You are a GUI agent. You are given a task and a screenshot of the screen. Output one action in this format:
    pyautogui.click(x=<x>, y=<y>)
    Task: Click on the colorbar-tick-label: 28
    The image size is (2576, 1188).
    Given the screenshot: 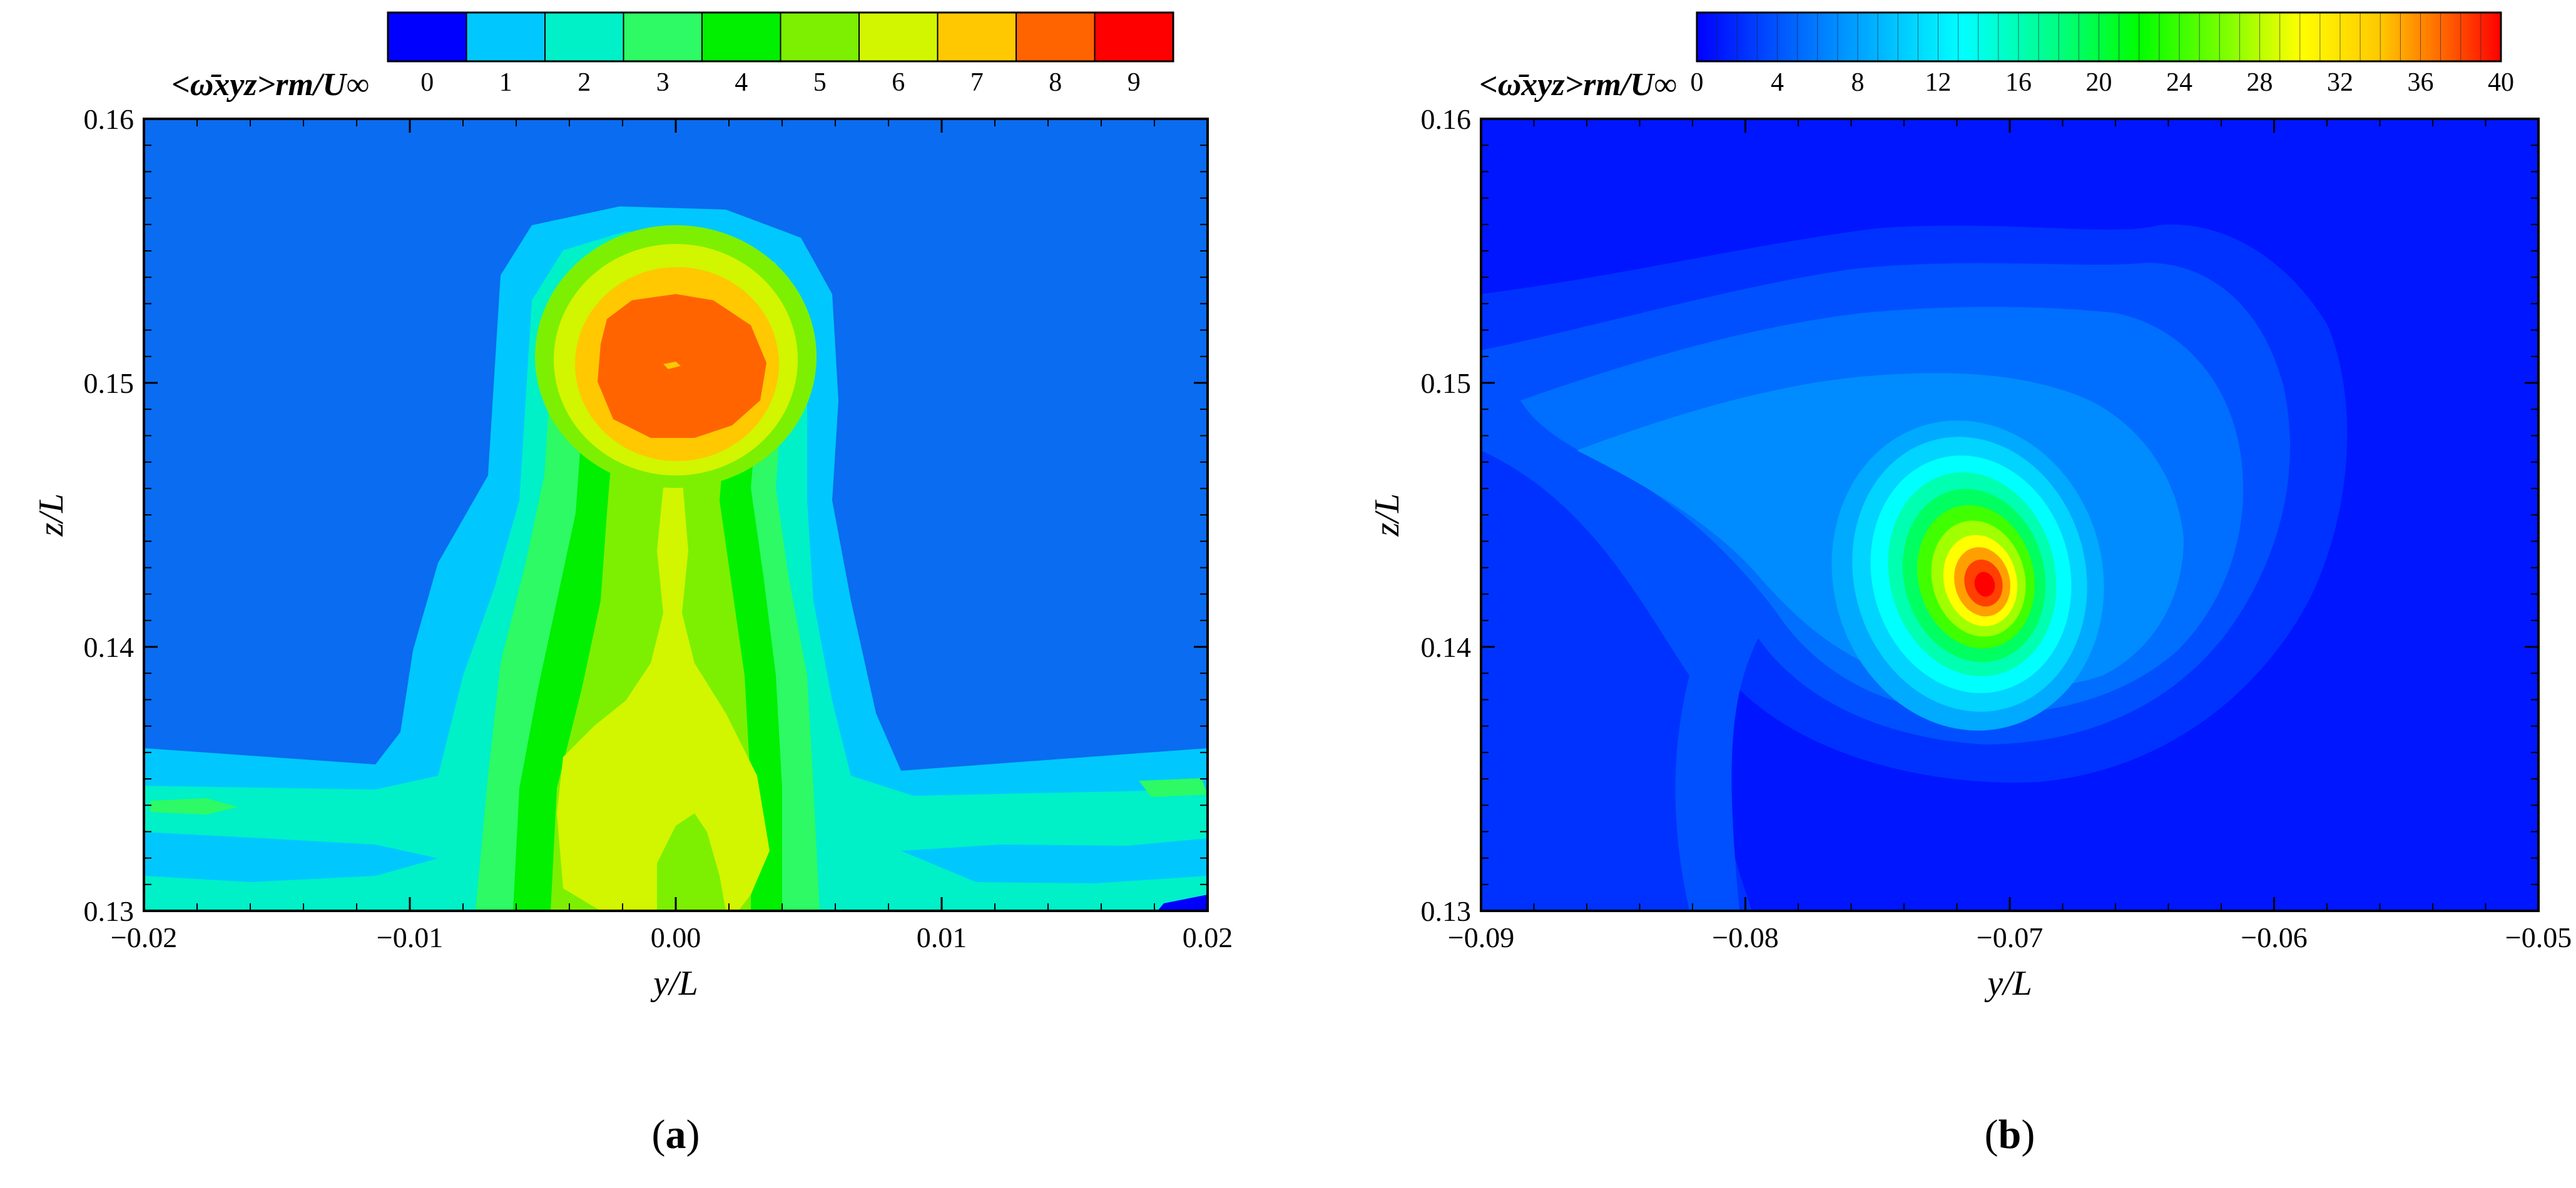 What is the action you would take?
    pyautogui.click(x=2260, y=82)
    